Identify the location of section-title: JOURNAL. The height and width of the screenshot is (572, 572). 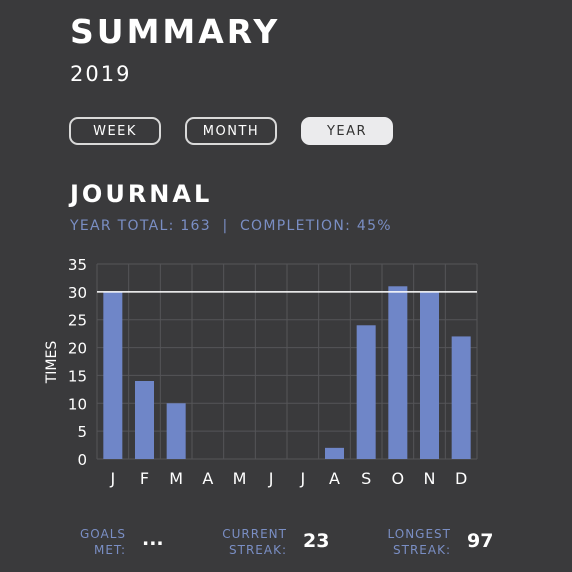
(141, 194).